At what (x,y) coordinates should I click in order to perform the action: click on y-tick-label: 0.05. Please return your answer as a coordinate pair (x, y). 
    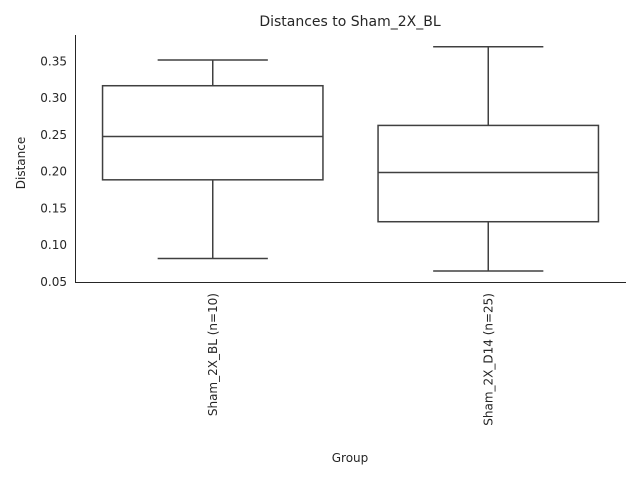
    Looking at the image, I should click on (53, 282).